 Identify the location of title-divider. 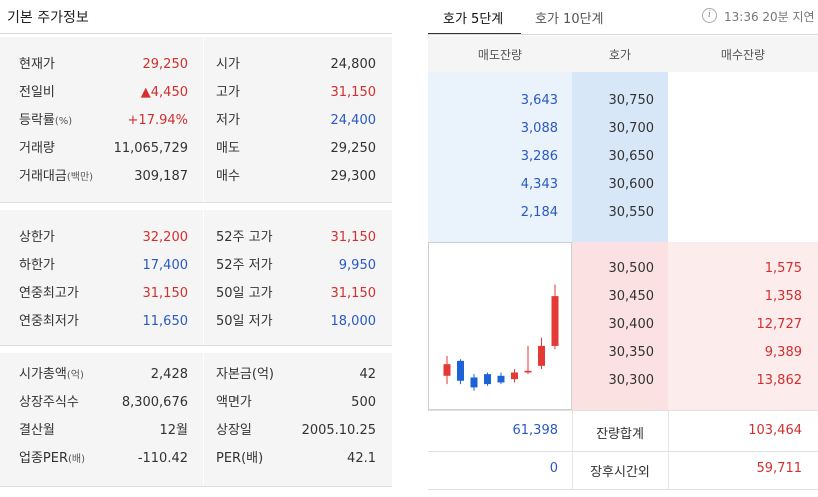
(196, 33).